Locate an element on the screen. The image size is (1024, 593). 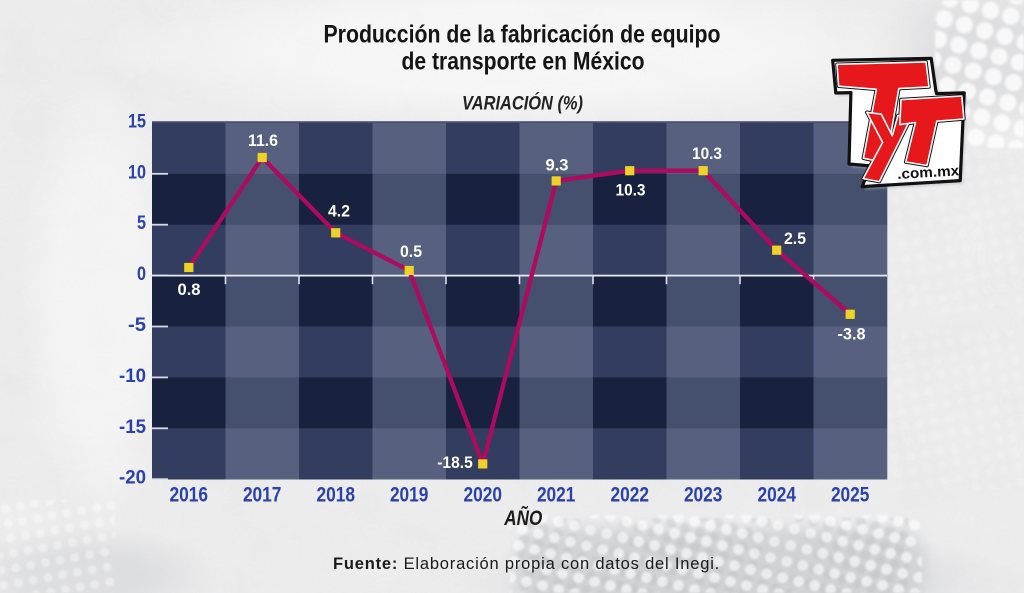
svg-text: 0.8 is located at coordinates (189, 290).